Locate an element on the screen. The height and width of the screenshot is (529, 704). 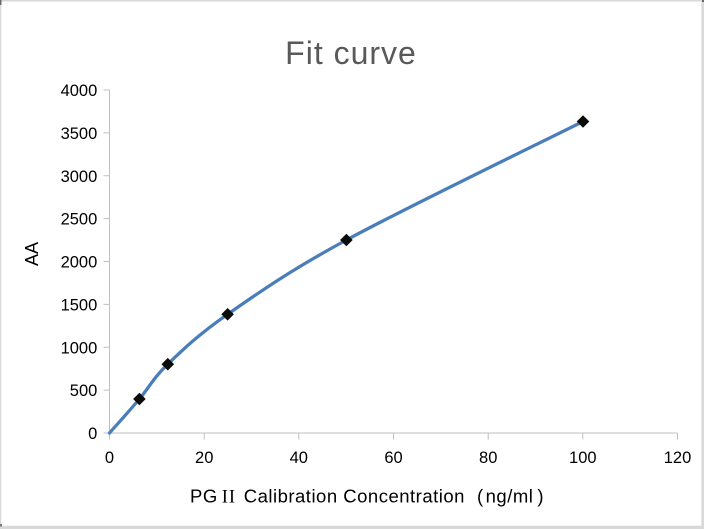
svg-text: 80 is located at coordinates (488, 458).